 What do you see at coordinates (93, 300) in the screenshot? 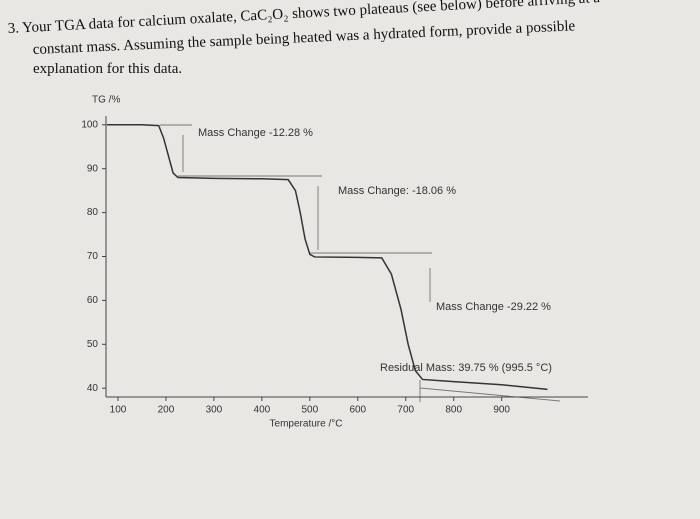
I see `y-tick-label: 60` at bounding box center [93, 300].